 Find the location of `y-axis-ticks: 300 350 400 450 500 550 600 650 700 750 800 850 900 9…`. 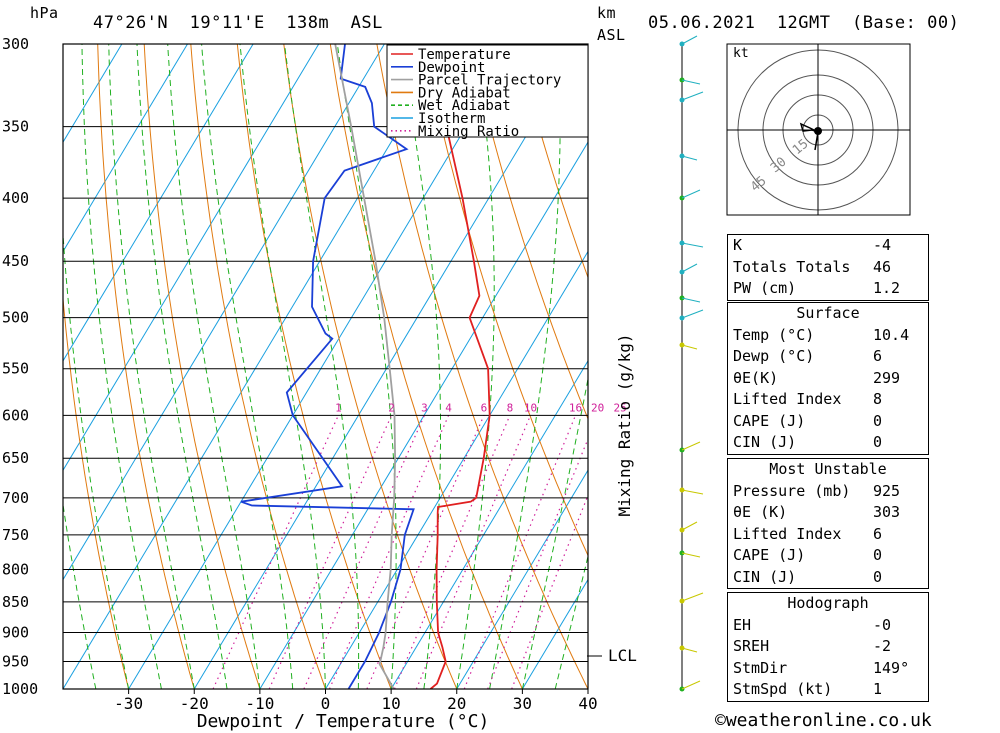

y-axis-ticks: 300 350 400 450 500 550 600 650 700 750 800 850 900 9… is located at coordinates (20, 366).